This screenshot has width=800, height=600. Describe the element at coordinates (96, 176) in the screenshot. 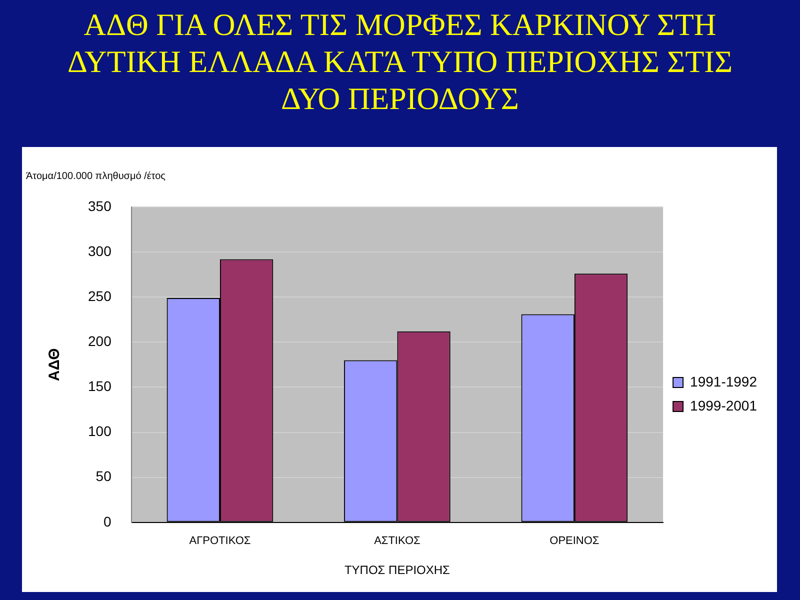

I see `text: Άτομα/100.000 πληθυσμό /έτος` at that location.